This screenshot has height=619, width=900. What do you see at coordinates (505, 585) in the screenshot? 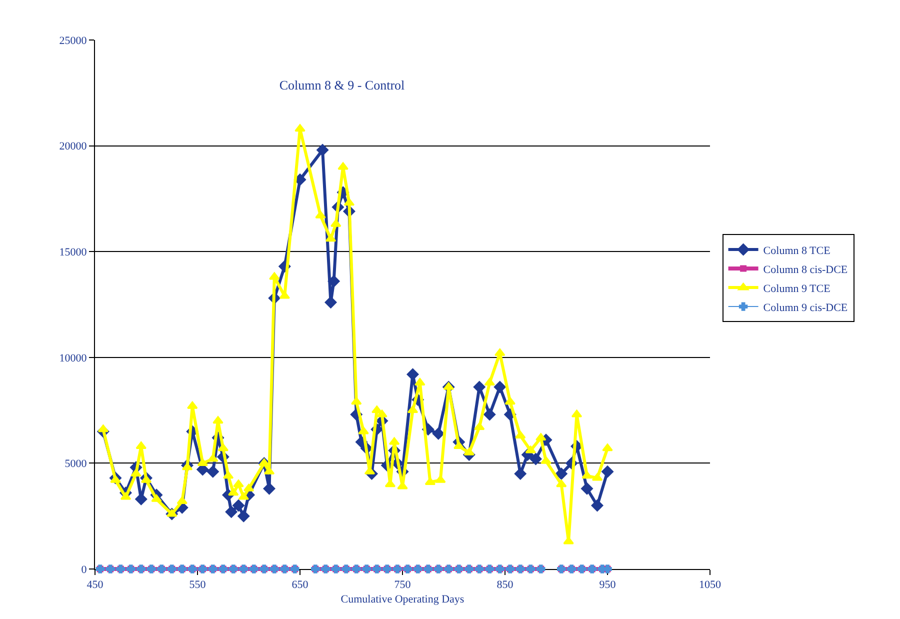
I see `x-tick-label: 850` at bounding box center [505, 585].